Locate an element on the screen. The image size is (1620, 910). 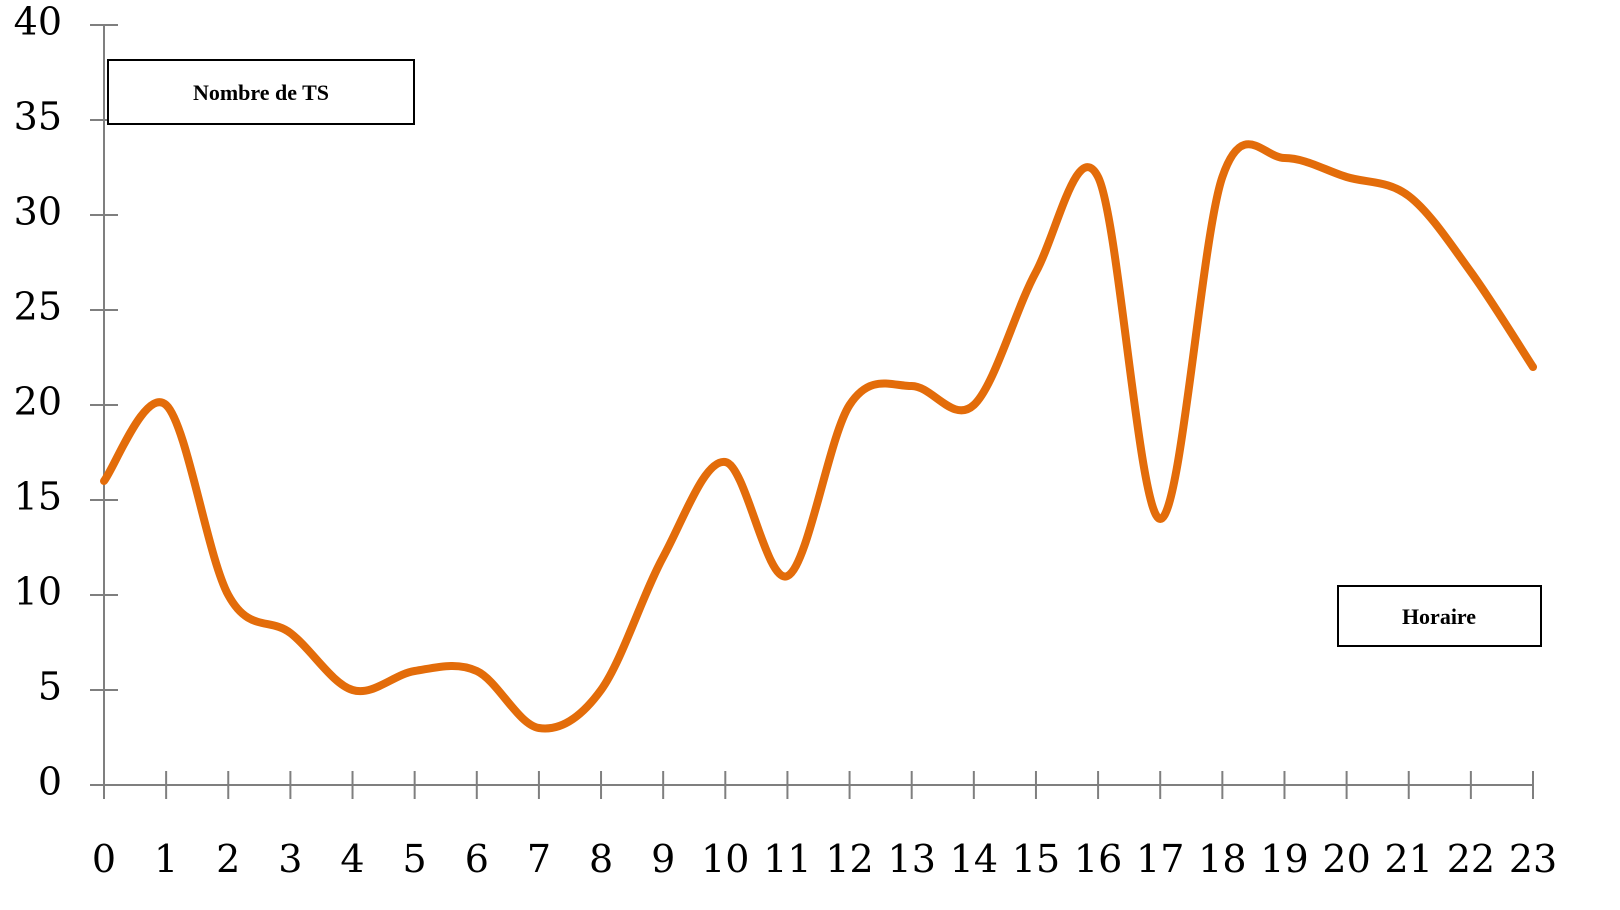
y-tick-label: 0 is located at coordinates (50, 782).